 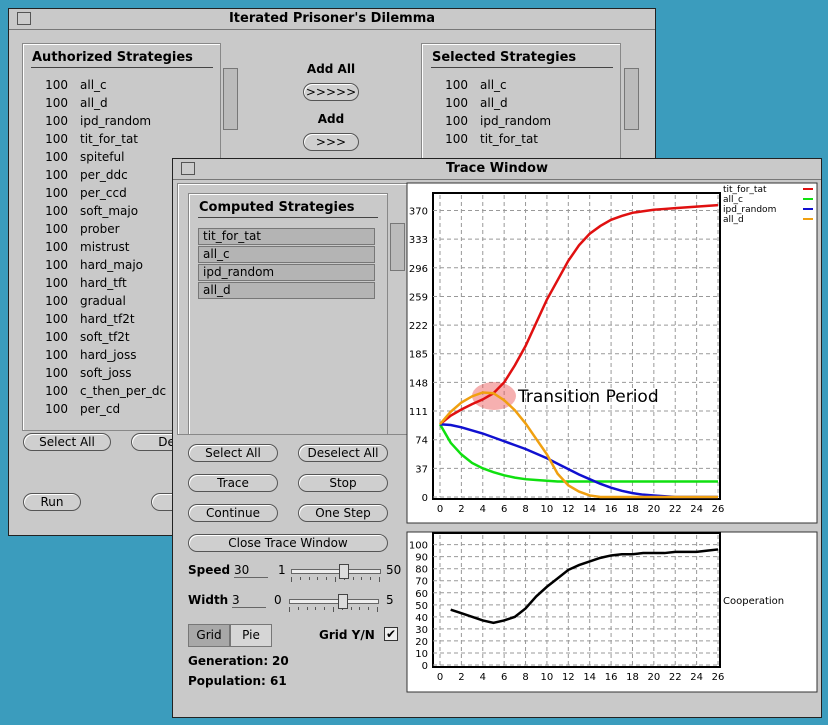 I want to click on slider-label: Speed, so click(x=209, y=570).